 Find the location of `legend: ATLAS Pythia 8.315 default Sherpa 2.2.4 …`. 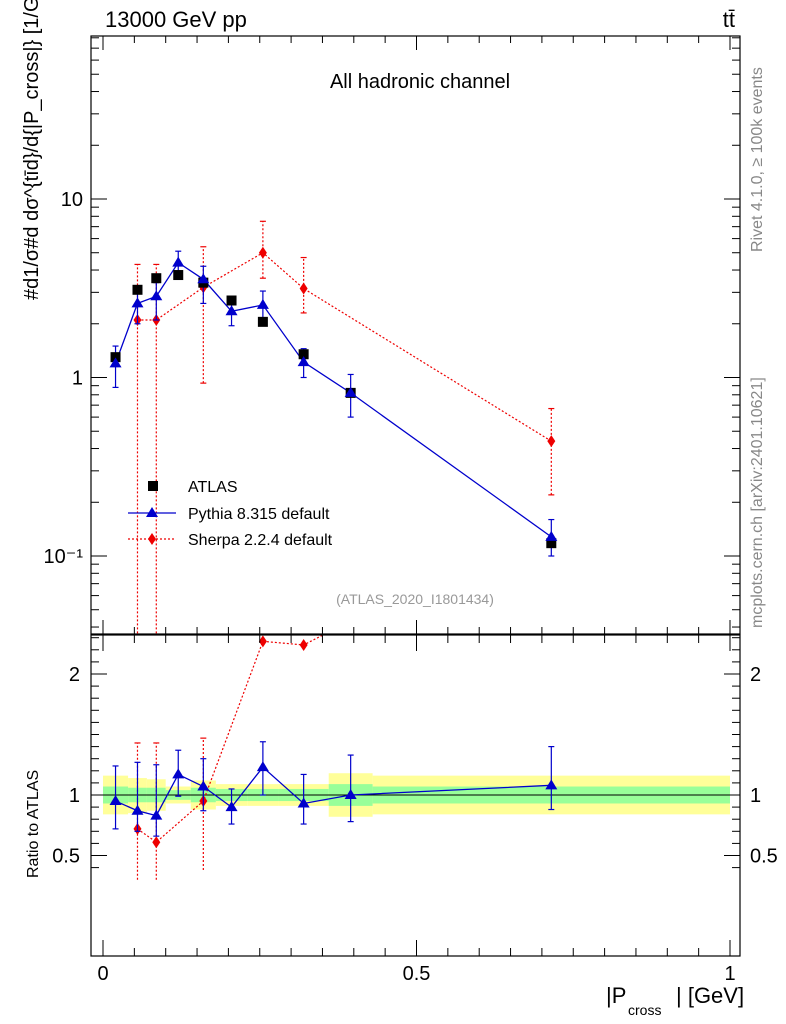

legend: ATLAS Pythia 8.315 default Sherpa 2.2.4 … is located at coordinates (230, 514).